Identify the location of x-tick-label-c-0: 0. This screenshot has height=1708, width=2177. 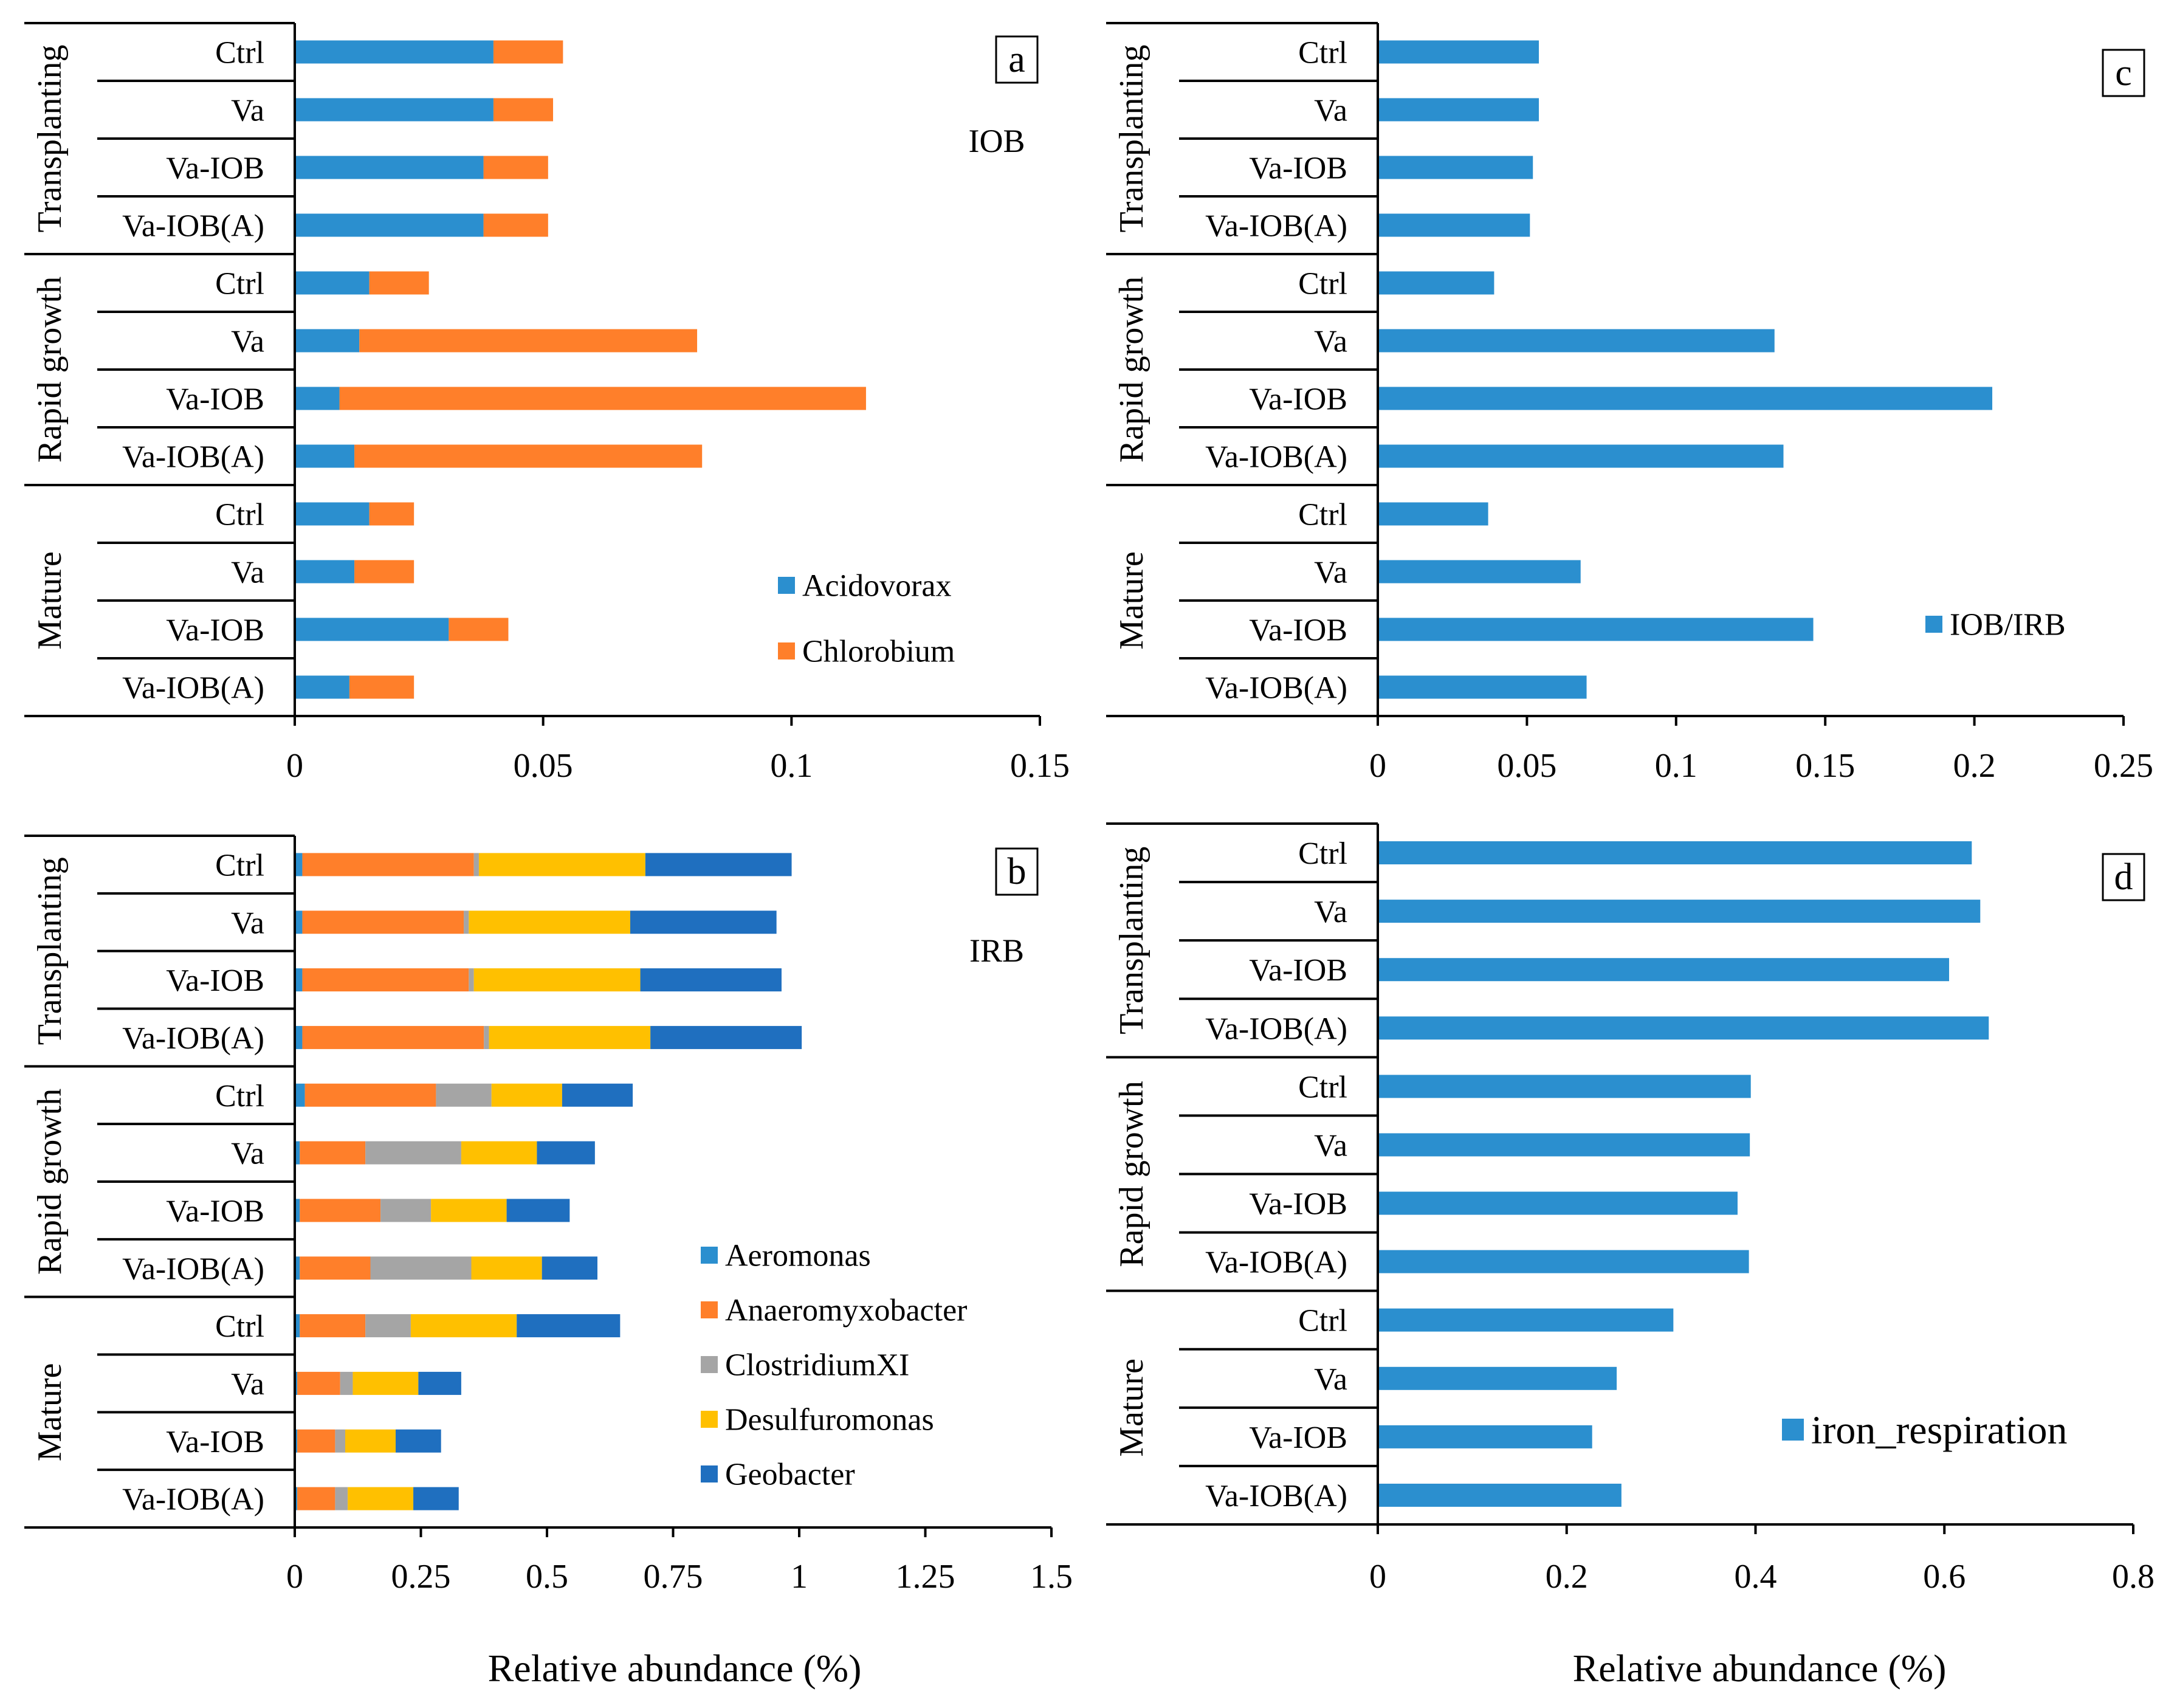
(1377, 766).